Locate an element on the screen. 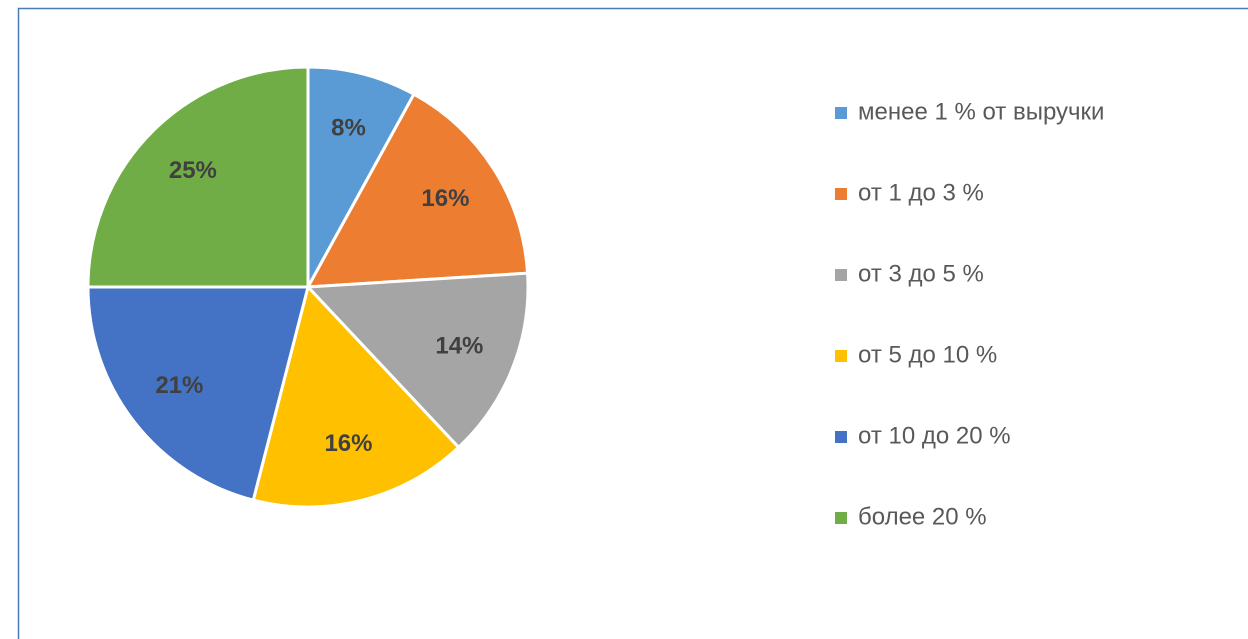  legend-label: менее 1 % от выручки is located at coordinates (981, 111).